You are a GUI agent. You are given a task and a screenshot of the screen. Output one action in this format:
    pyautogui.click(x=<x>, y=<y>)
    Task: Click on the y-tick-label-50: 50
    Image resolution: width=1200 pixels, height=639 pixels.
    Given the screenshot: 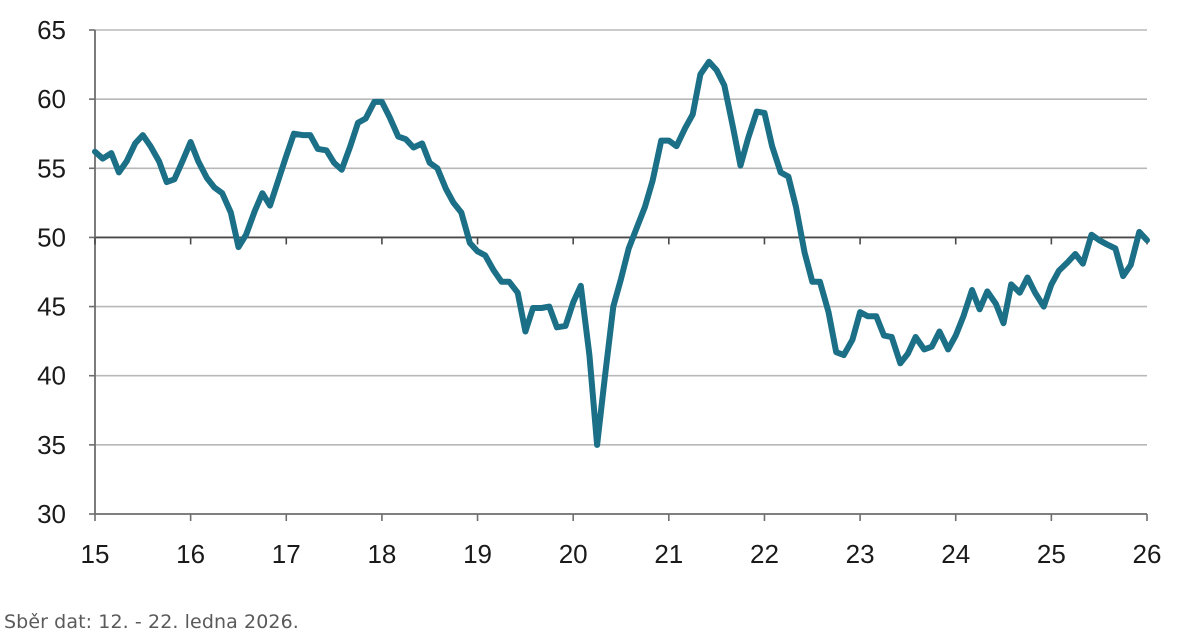 What is the action you would take?
    pyautogui.click(x=51, y=237)
    